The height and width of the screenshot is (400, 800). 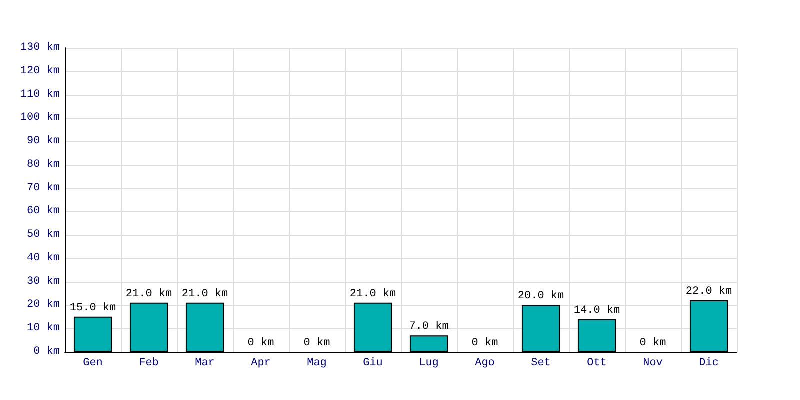 What do you see at coordinates (43, 142) in the screenshot?
I see `y-tick-label: 90 km` at bounding box center [43, 142].